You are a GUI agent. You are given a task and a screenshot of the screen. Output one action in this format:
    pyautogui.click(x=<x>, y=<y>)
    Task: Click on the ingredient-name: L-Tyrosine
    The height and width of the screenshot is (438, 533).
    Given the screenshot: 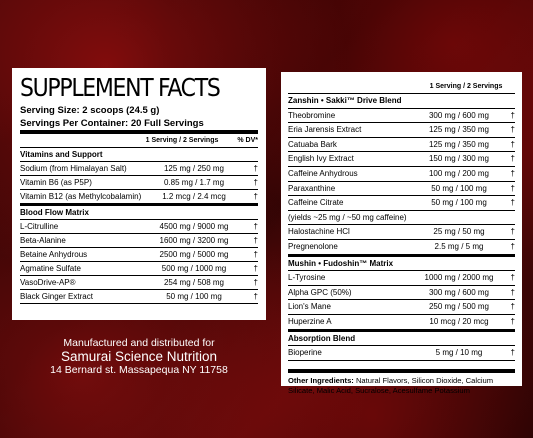 What is the action you would take?
    pyautogui.click(x=307, y=278)
    